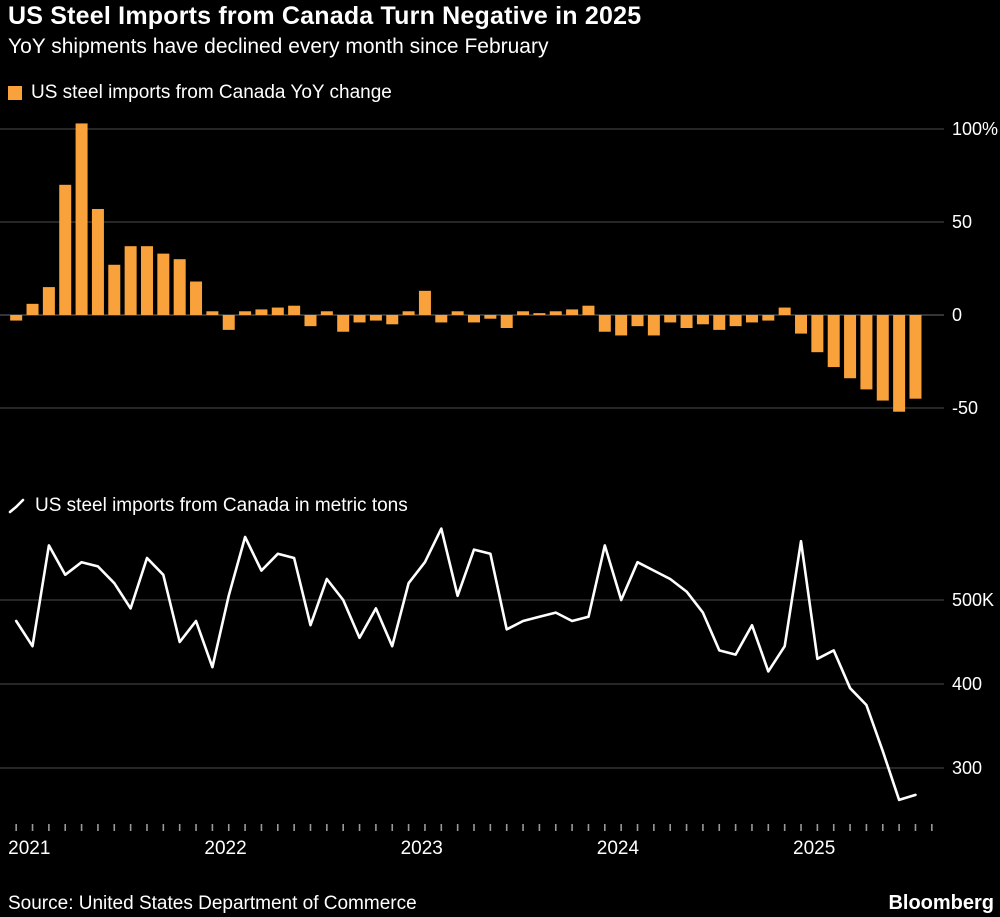  I want to click on year-label: 2024, so click(618, 848).